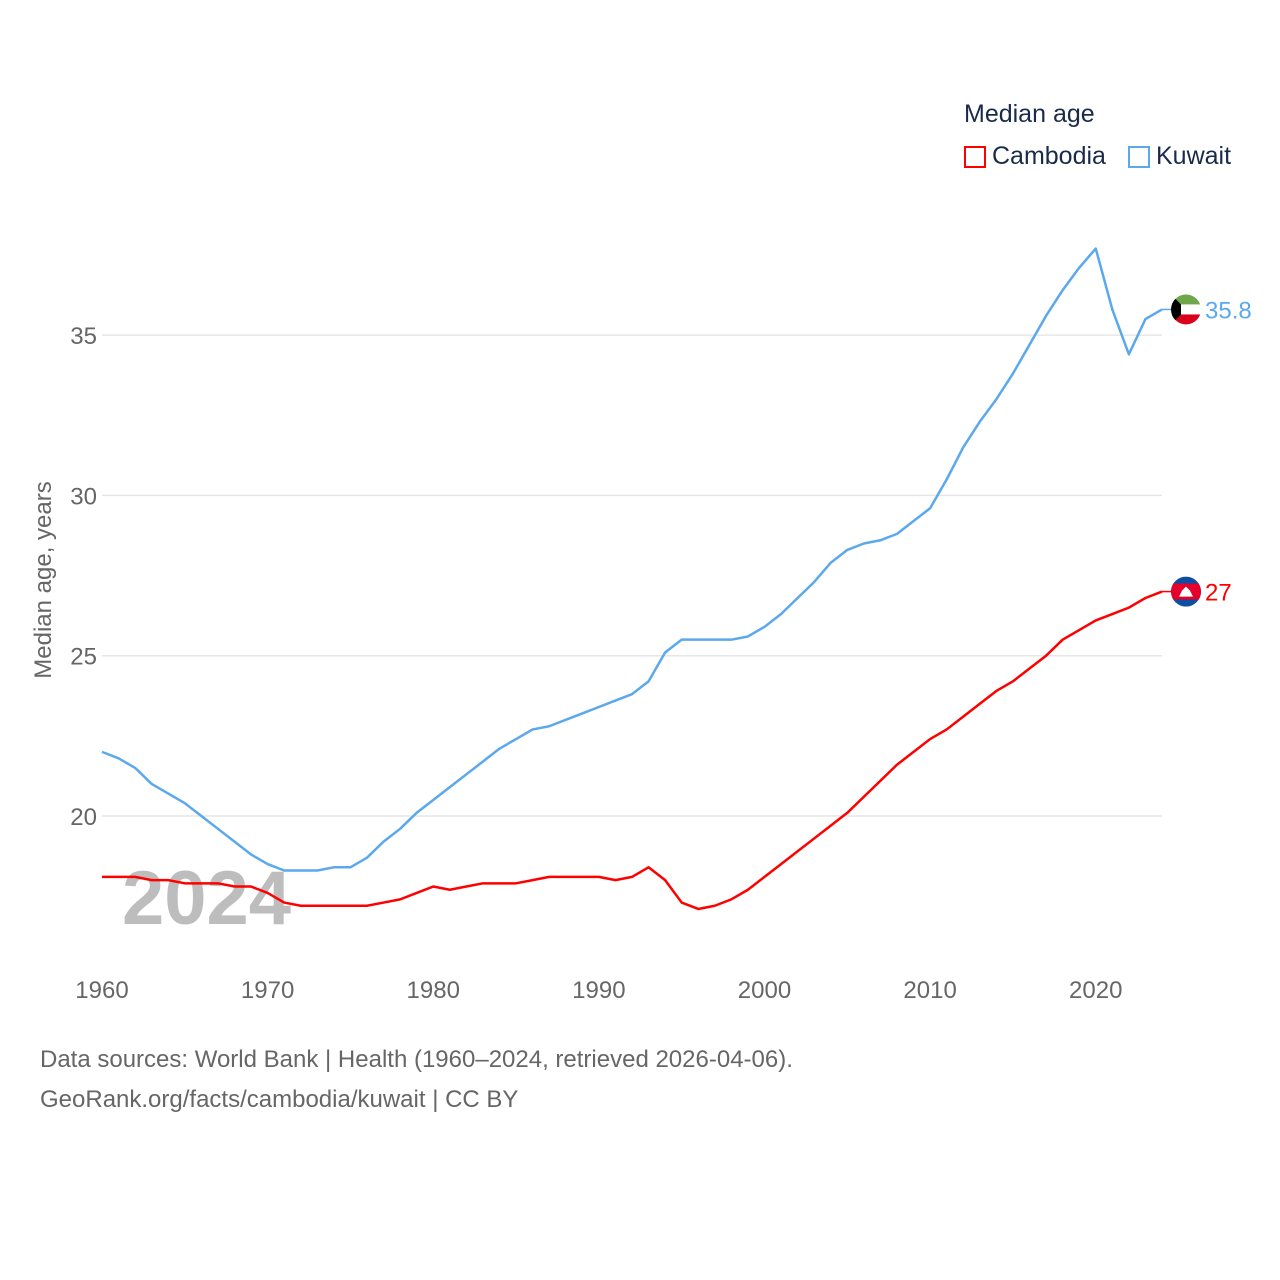  What do you see at coordinates (1218, 593) in the screenshot?
I see `end-label-cambodia: 27` at bounding box center [1218, 593].